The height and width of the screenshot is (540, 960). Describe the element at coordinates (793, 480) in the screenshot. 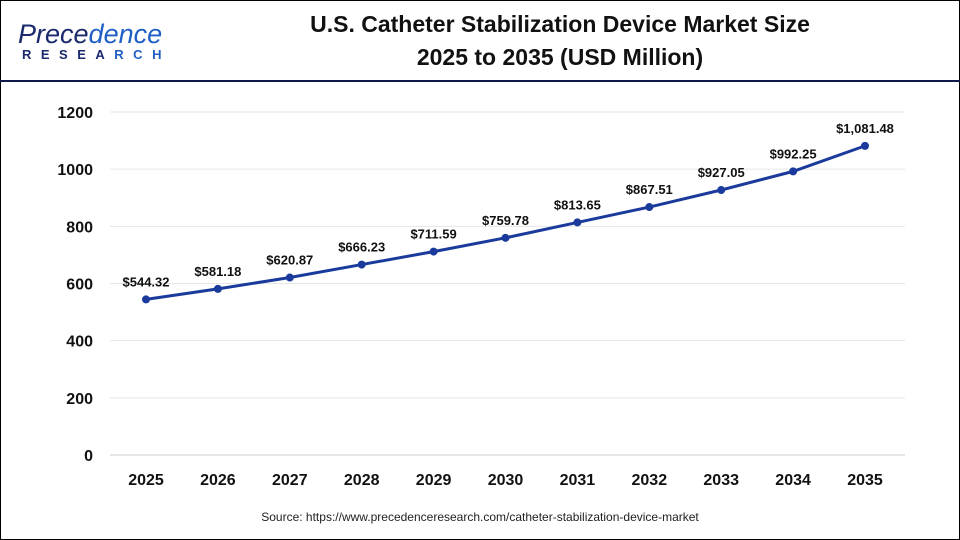

I see `x-tick-label: 2034` at that location.